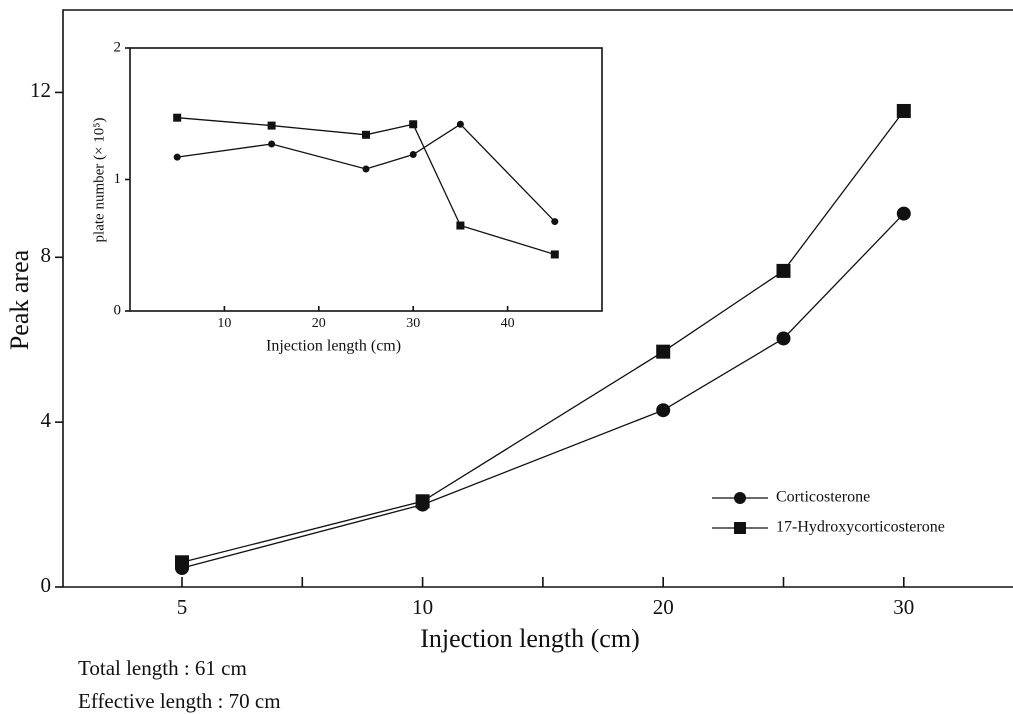 This screenshot has height=714, width=1013. What do you see at coordinates (118, 47) in the screenshot?
I see `inset-y-tick-label: 2` at bounding box center [118, 47].